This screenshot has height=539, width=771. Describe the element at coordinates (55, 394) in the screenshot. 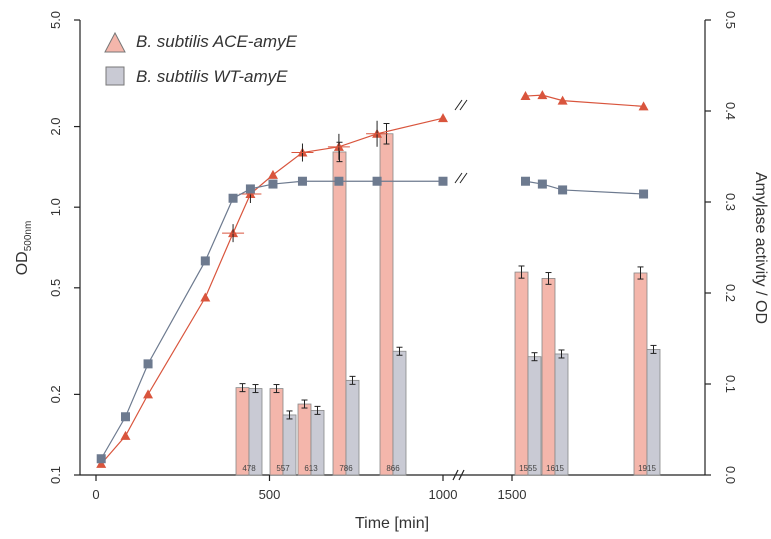

I see `left-tick-label: 0.2` at that location.